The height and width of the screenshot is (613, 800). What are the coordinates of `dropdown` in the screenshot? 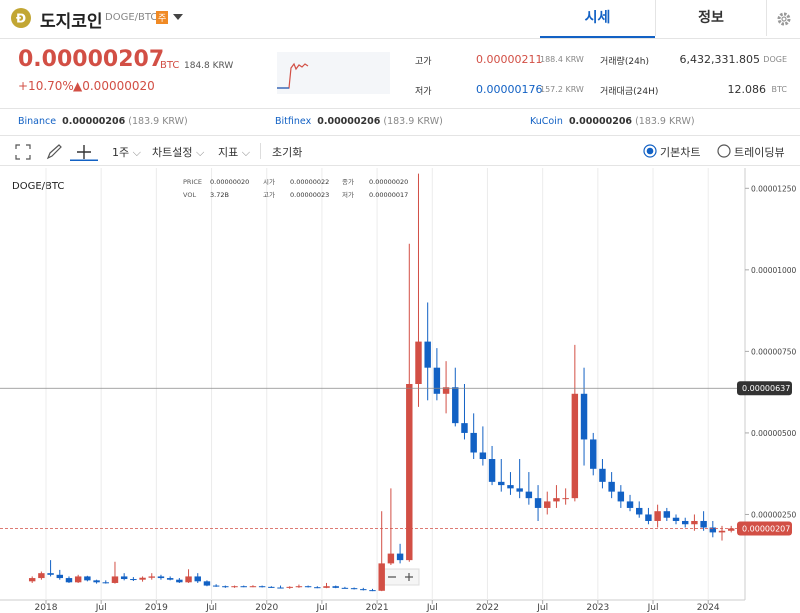 It's located at (178, 17).